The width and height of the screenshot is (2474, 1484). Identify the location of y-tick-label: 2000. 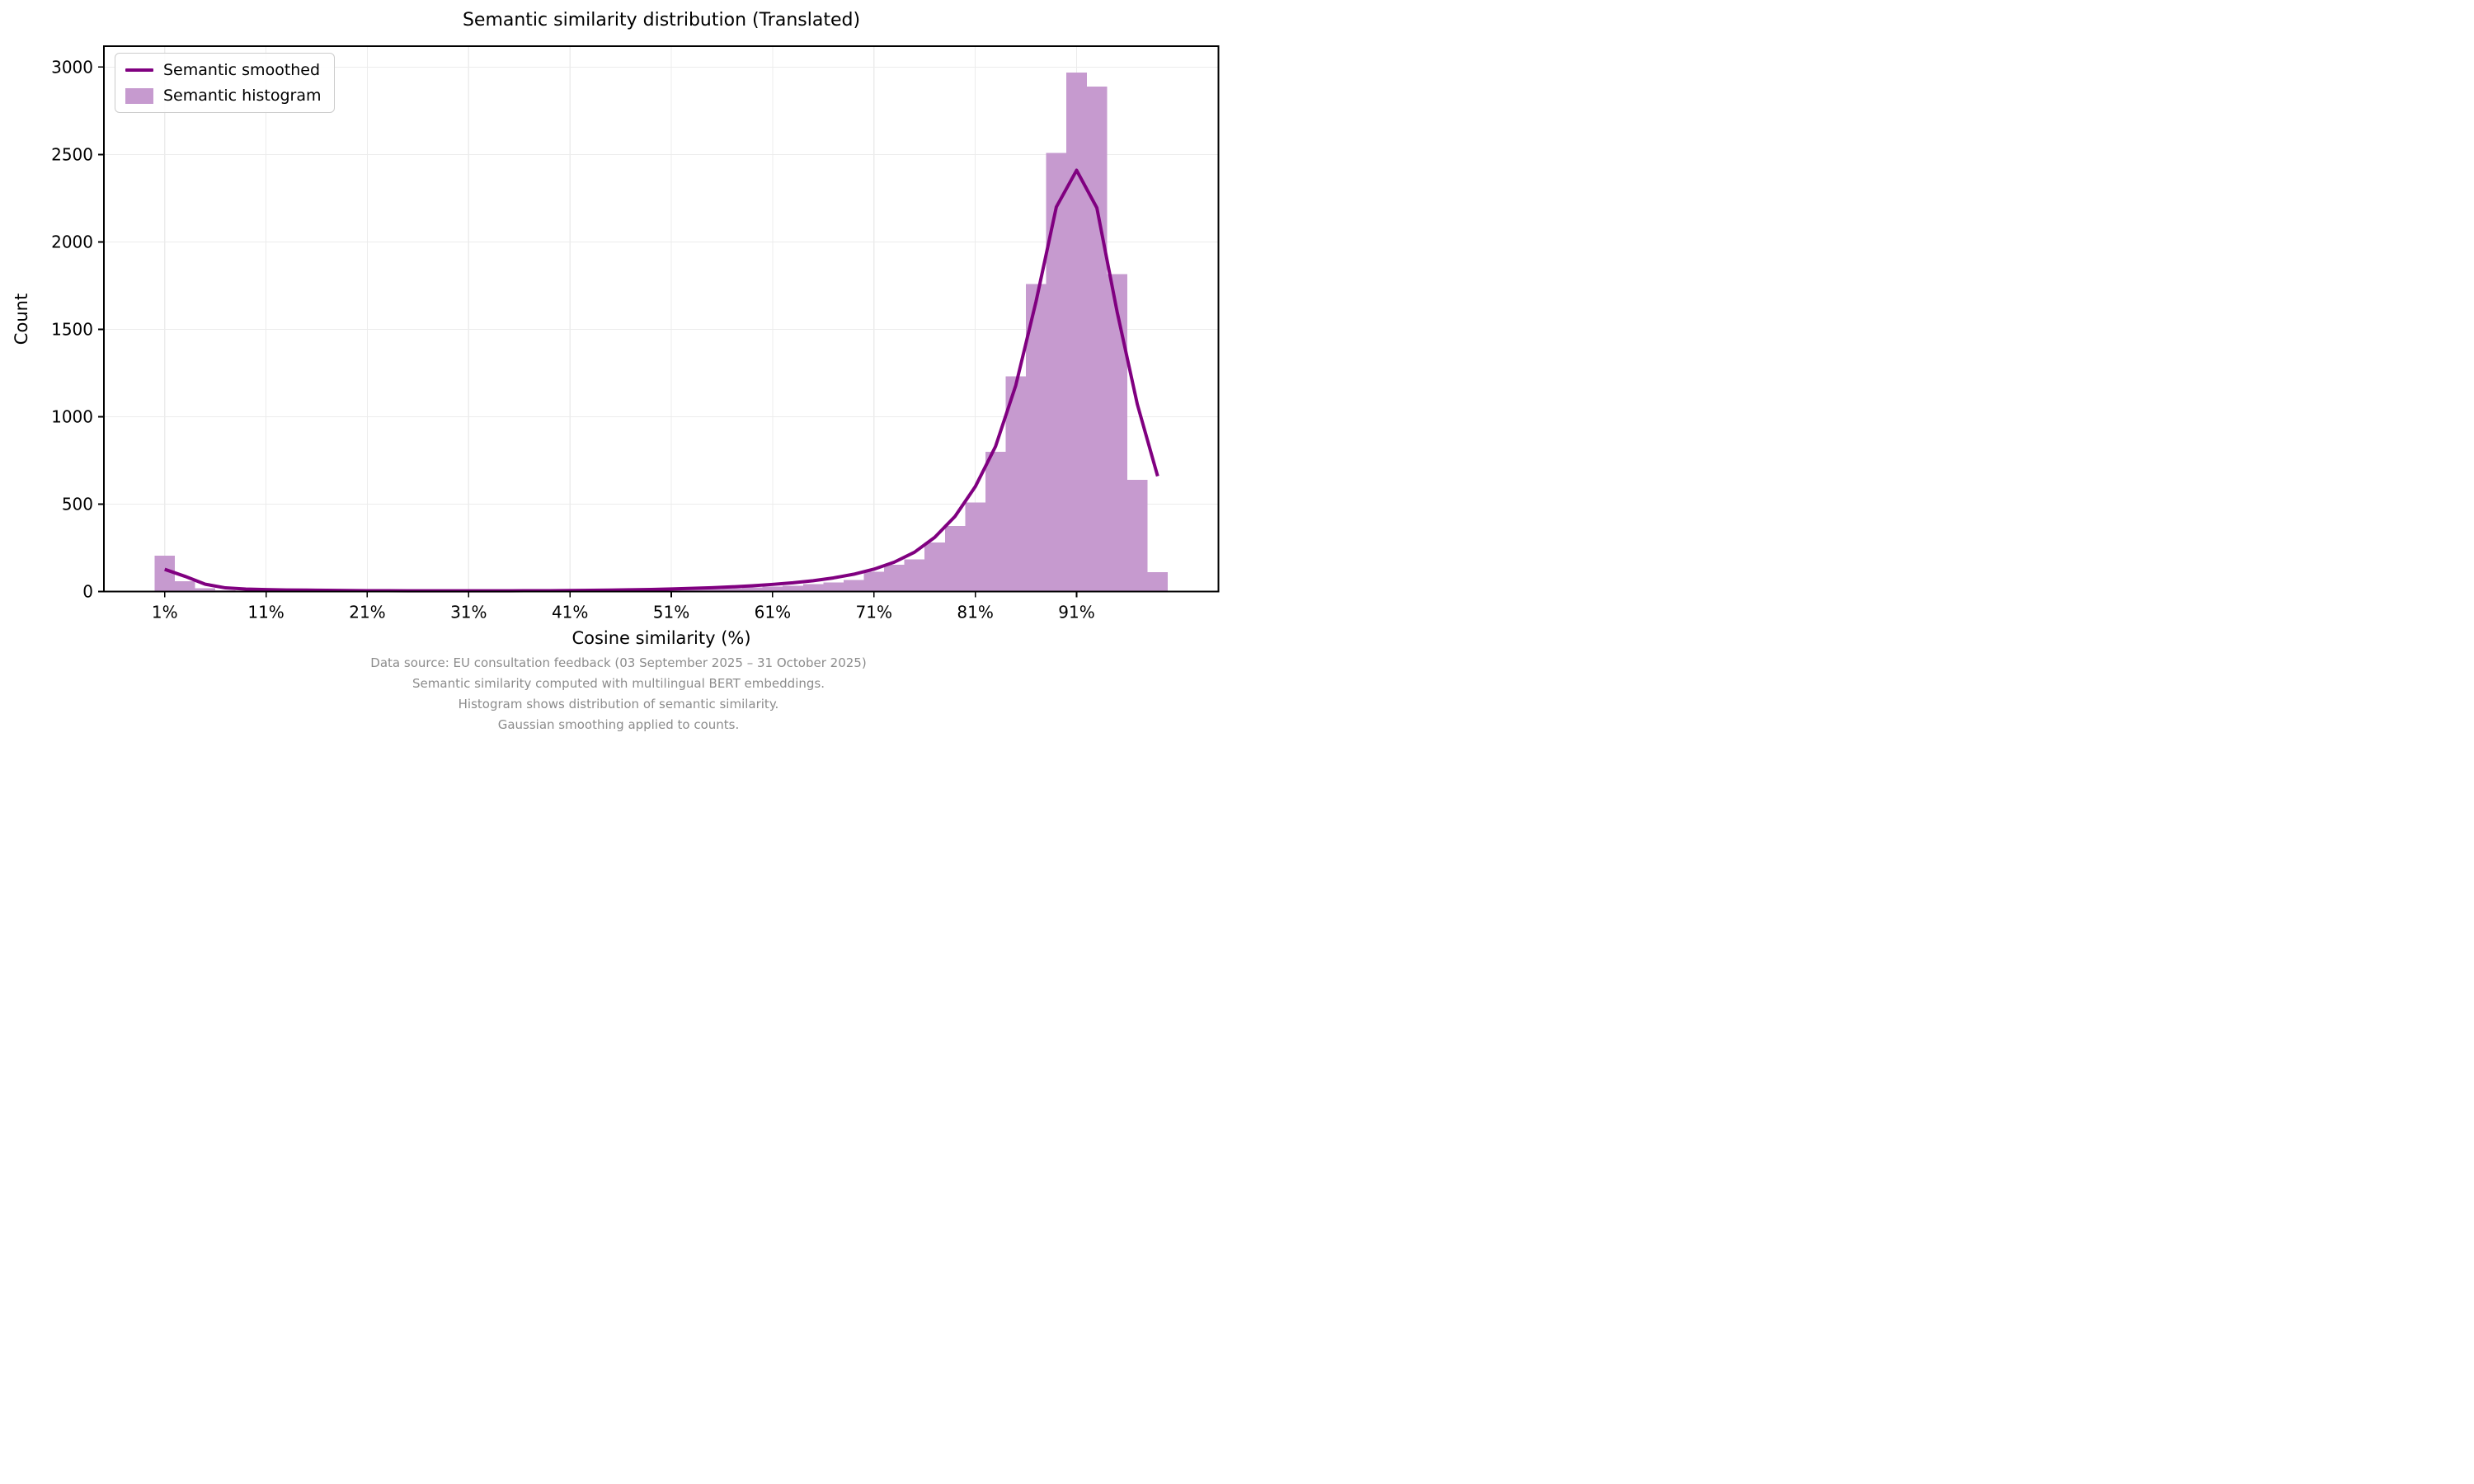
(72, 242).